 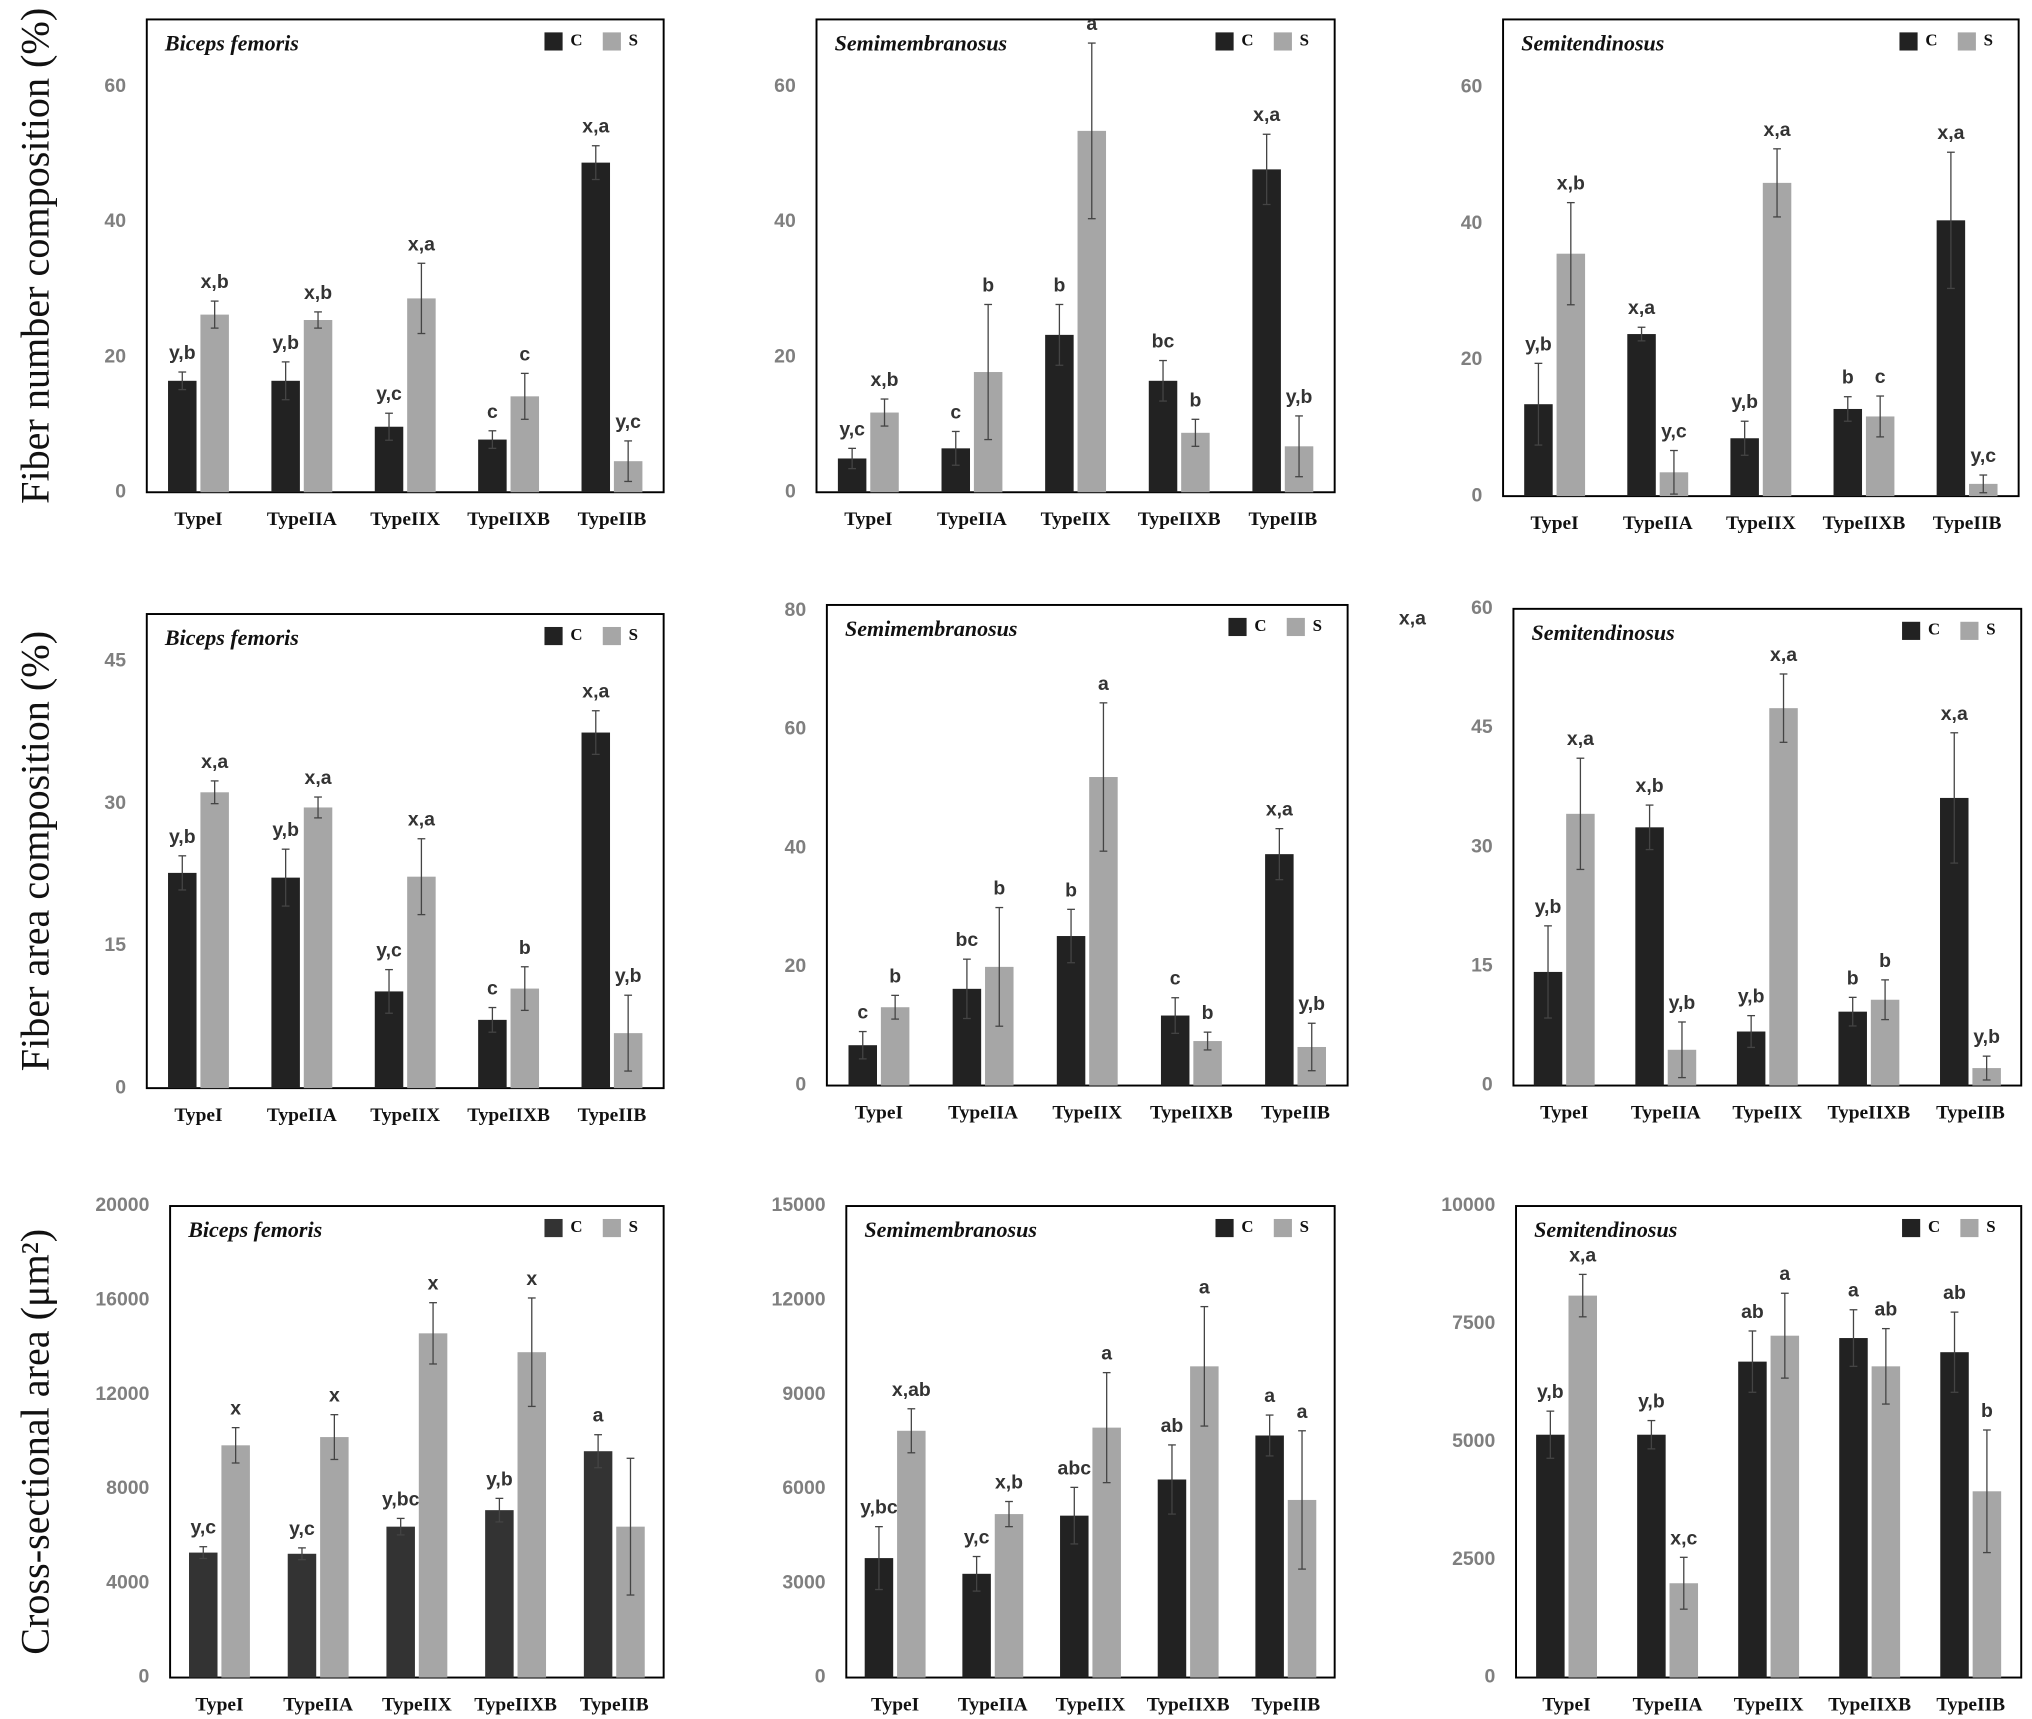 I want to click on y-tick-label: 3000, so click(x=803, y=1582).